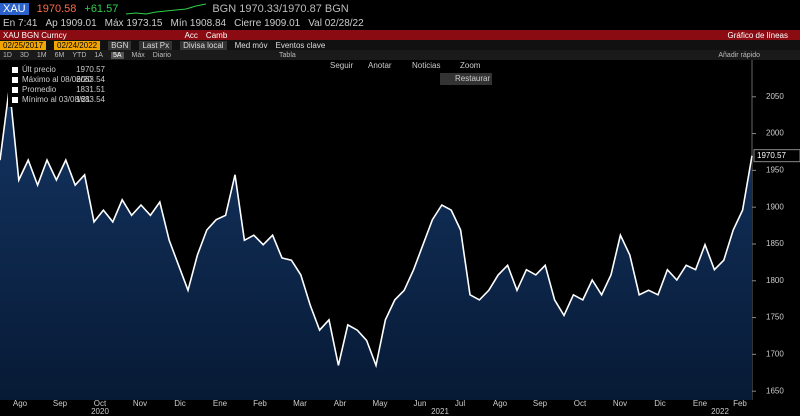 Image resolution: width=800 pixels, height=416 pixels. What do you see at coordinates (216, 35) in the screenshot?
I see `change-menu: Camb` at bounding box center [216, 35].